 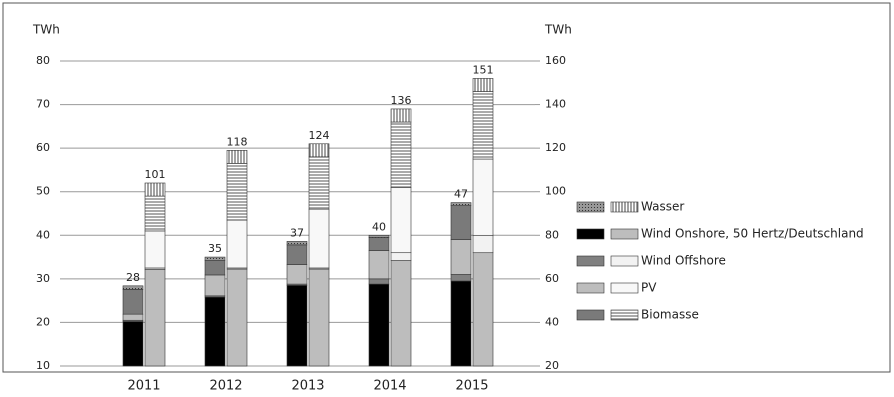 What do you see at coordinates (649, 288) in the screenshot?
I see `legend-label: PV` at bounding box center [649, 288].